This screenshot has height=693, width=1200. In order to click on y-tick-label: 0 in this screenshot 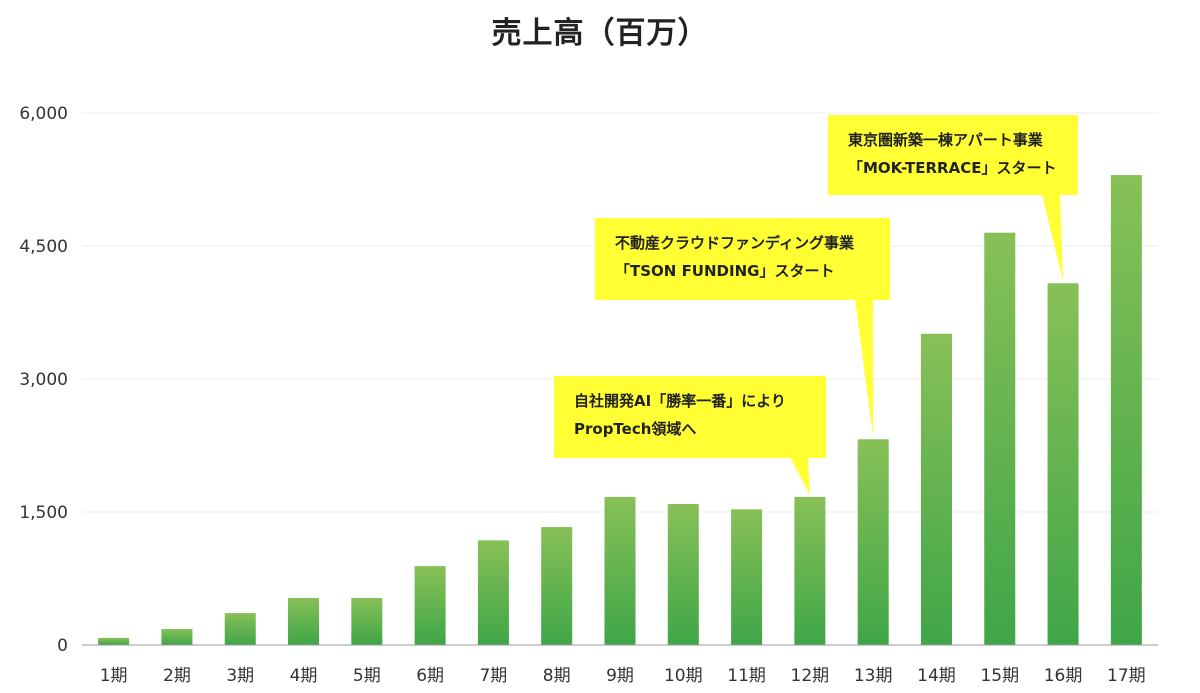, I will do `click(62, 646)`.